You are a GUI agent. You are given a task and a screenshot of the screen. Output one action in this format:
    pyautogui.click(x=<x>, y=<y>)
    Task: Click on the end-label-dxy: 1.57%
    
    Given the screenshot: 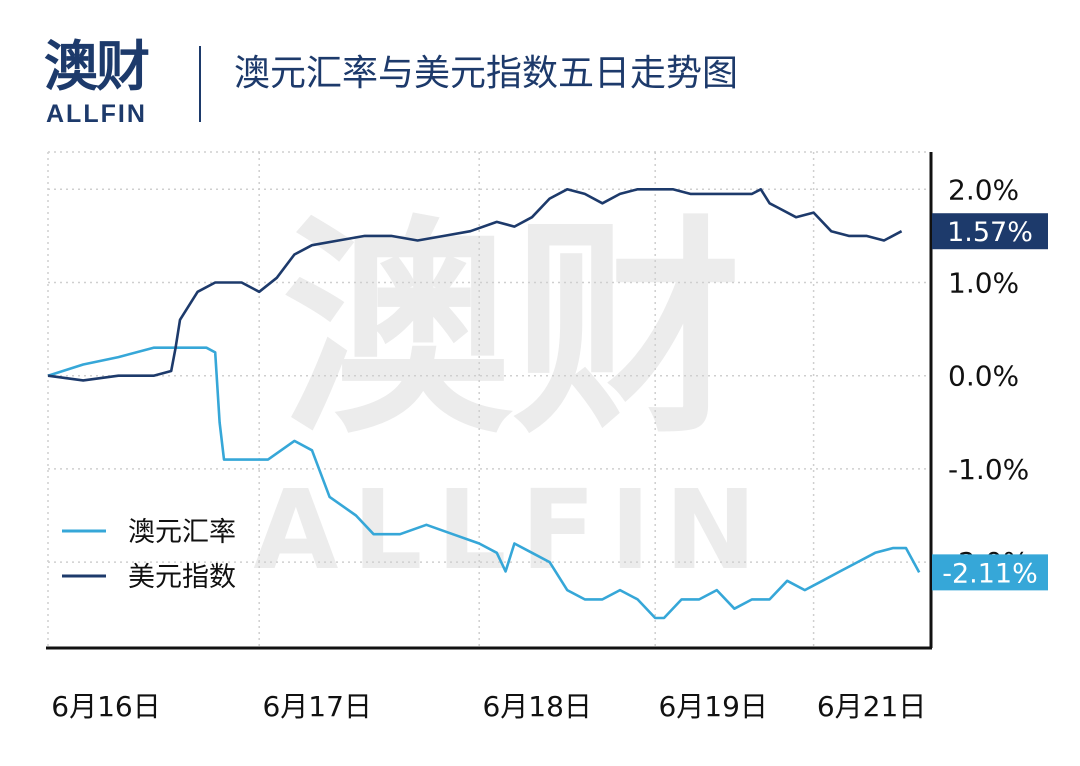 What is the action you would take?
    pyautogui.click(x=990, y=231)
    